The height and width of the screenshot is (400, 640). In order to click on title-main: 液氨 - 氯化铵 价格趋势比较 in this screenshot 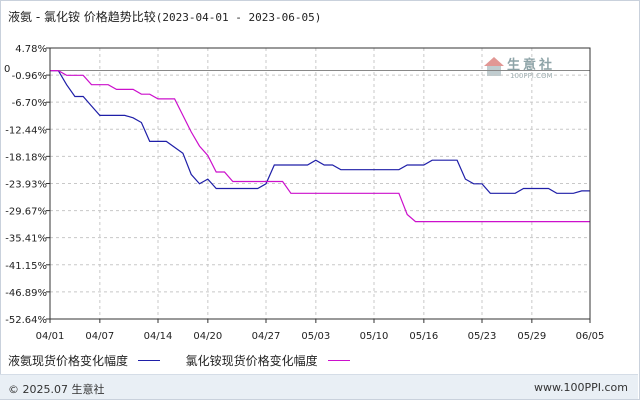, I will do `click(82, 17)`.